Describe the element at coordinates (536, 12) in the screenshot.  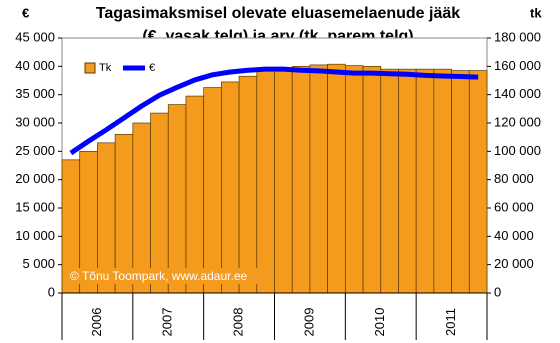
I see `y2-axis-label: tk` at that location.